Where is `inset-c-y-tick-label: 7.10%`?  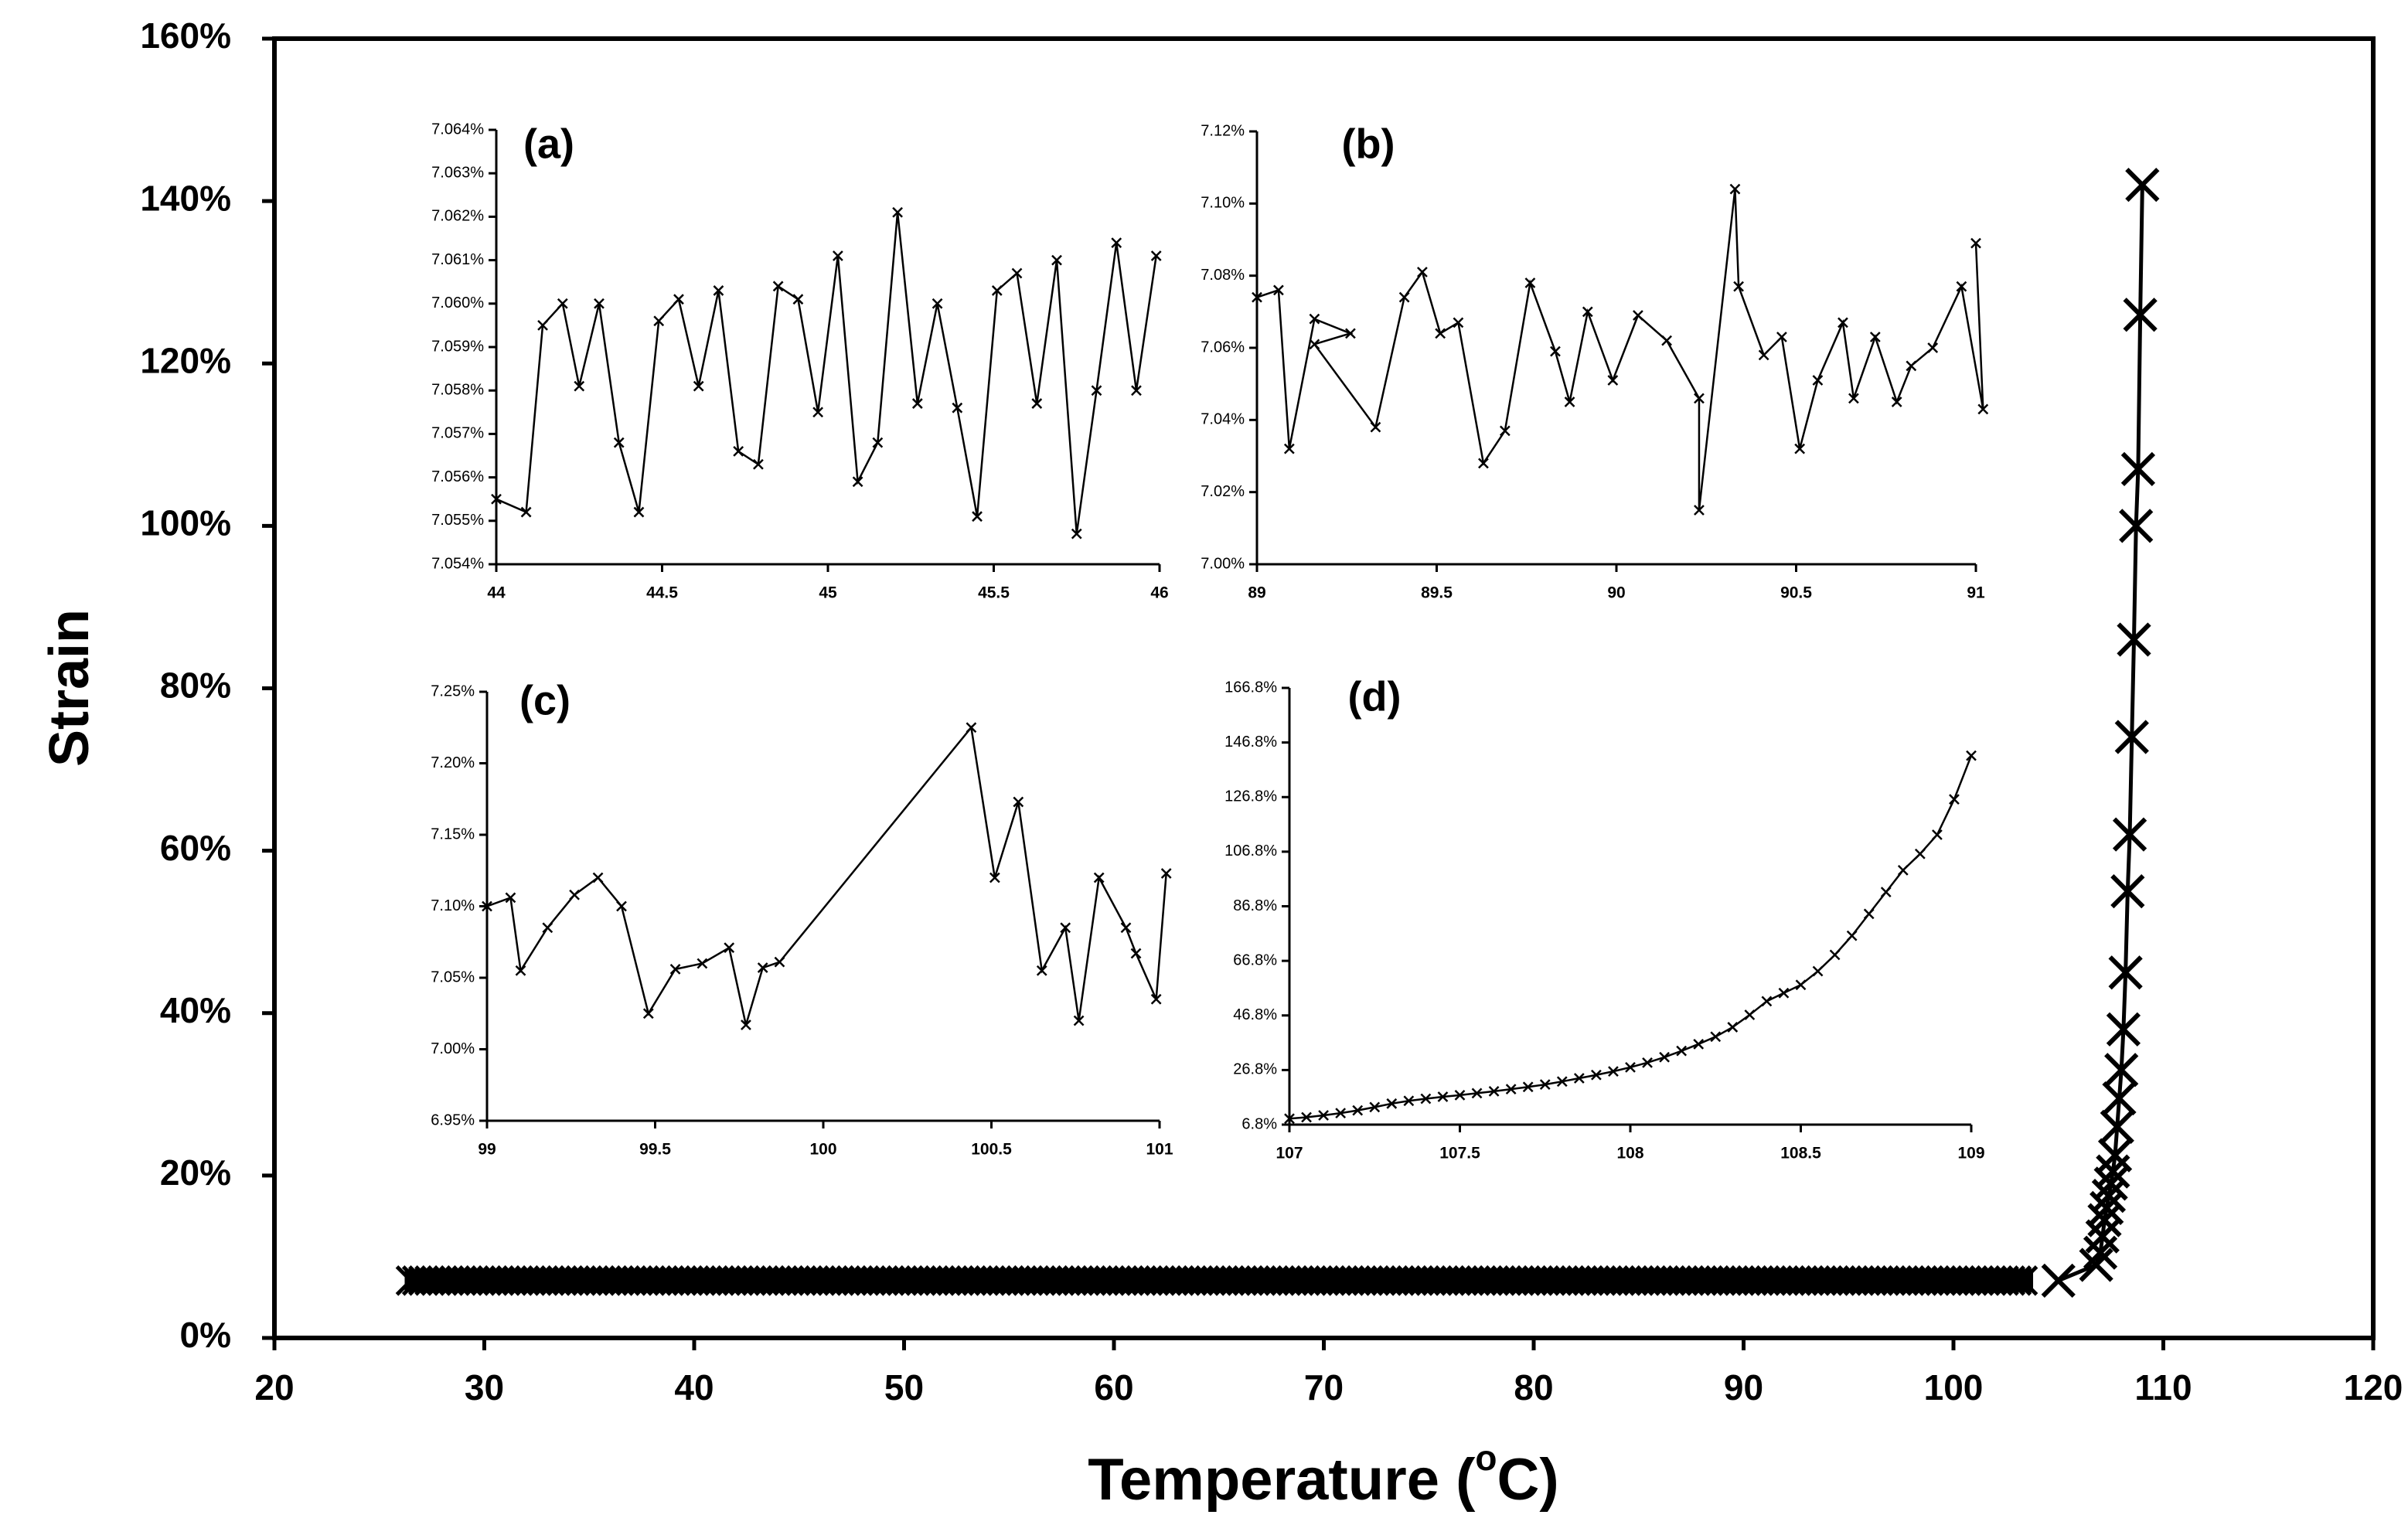 inset-c-y-tick-label: 7.10% is located at coordinates (453, 905).